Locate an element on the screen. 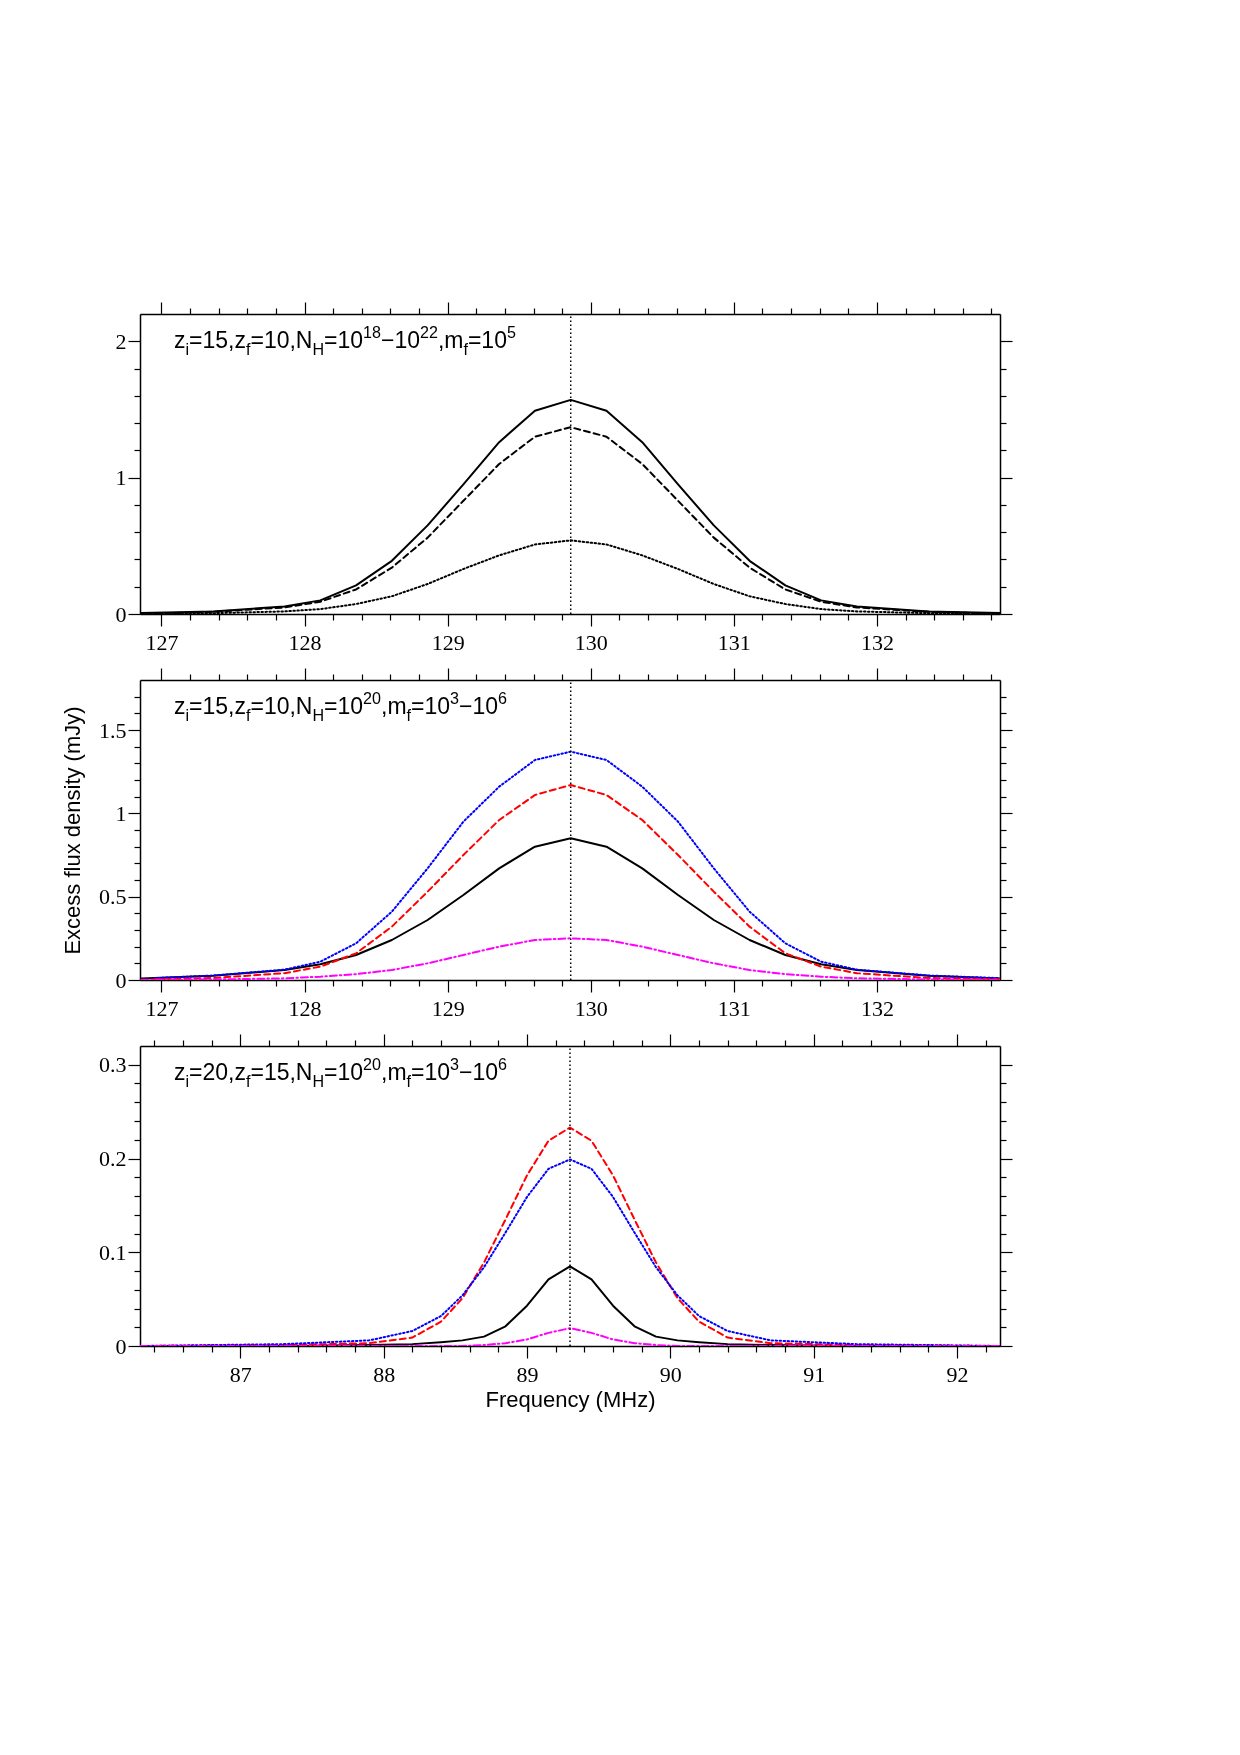 The image size is (1240, 1755). y-tick-label: 1.5 is located at coordinates (113, 730).